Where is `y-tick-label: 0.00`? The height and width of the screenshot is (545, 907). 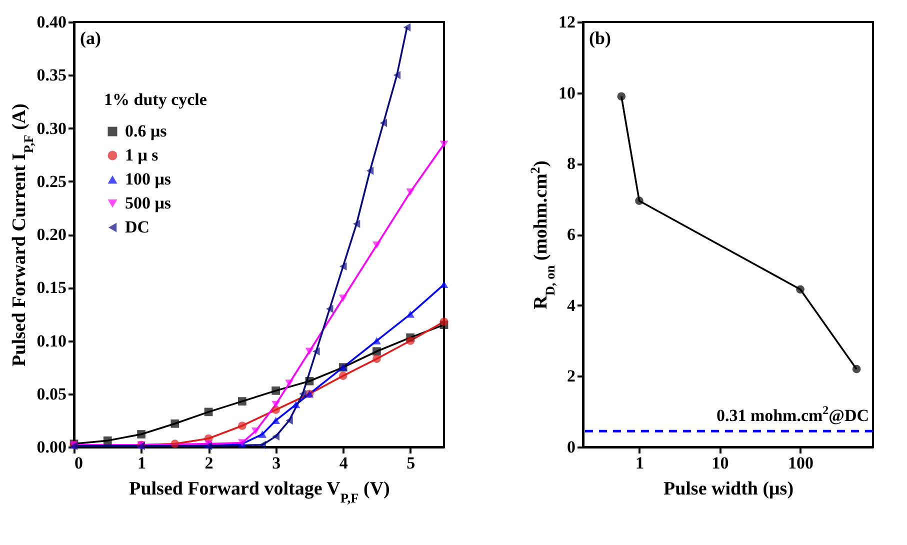 y-tick-label: 0.00 is located at coordinates (51, 447).